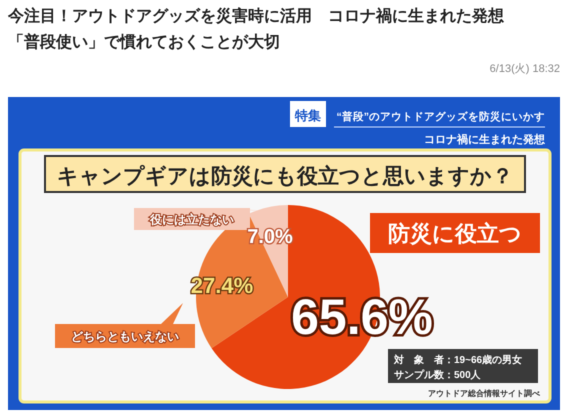 The height and width of the screenshot is (414, 567). I want to click on annotation: アウトドア総合情報サイト調べ, so click(484, 393).